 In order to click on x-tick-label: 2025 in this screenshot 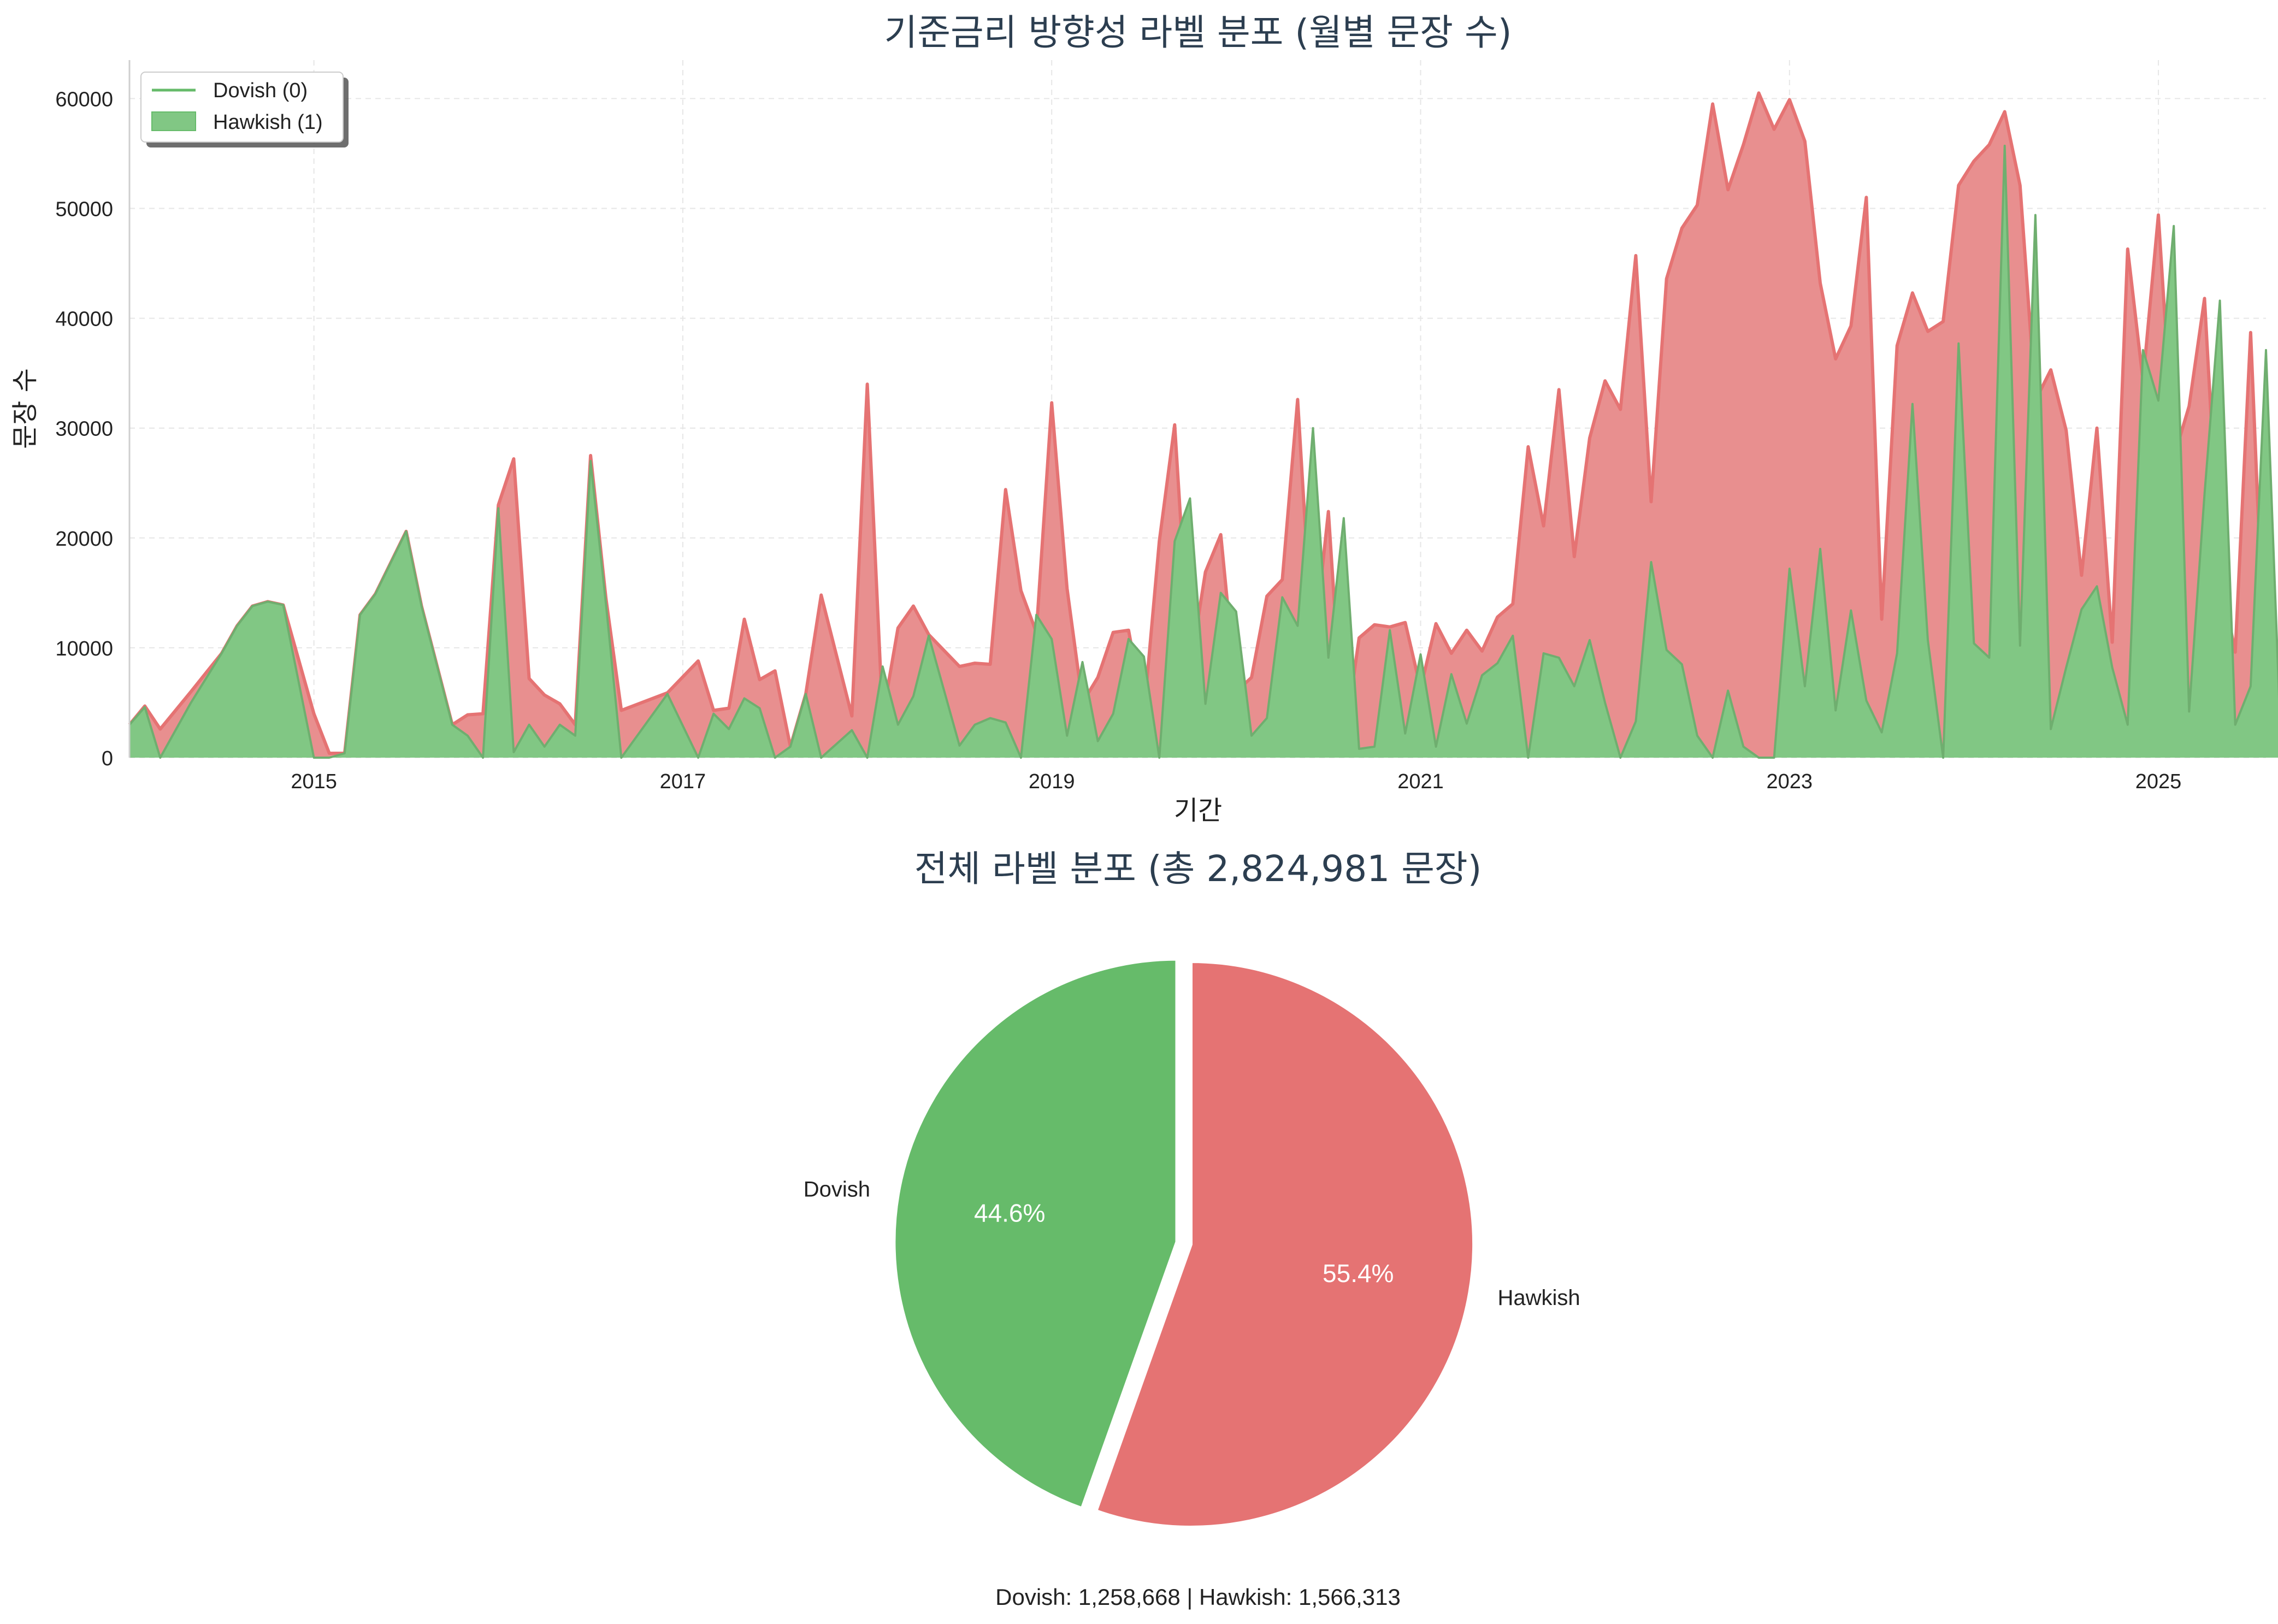, I will do `click(2158, 781)`.